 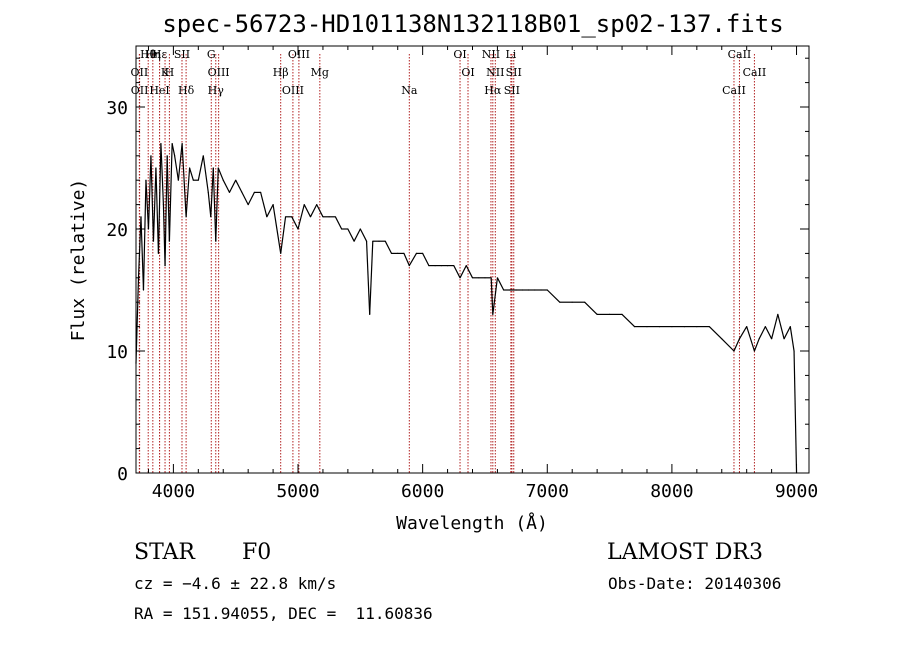 What do you see at coordinates (495, 72) in the screenshot?
I see `emission-line-label: NII` at bounding box center [495, 72].